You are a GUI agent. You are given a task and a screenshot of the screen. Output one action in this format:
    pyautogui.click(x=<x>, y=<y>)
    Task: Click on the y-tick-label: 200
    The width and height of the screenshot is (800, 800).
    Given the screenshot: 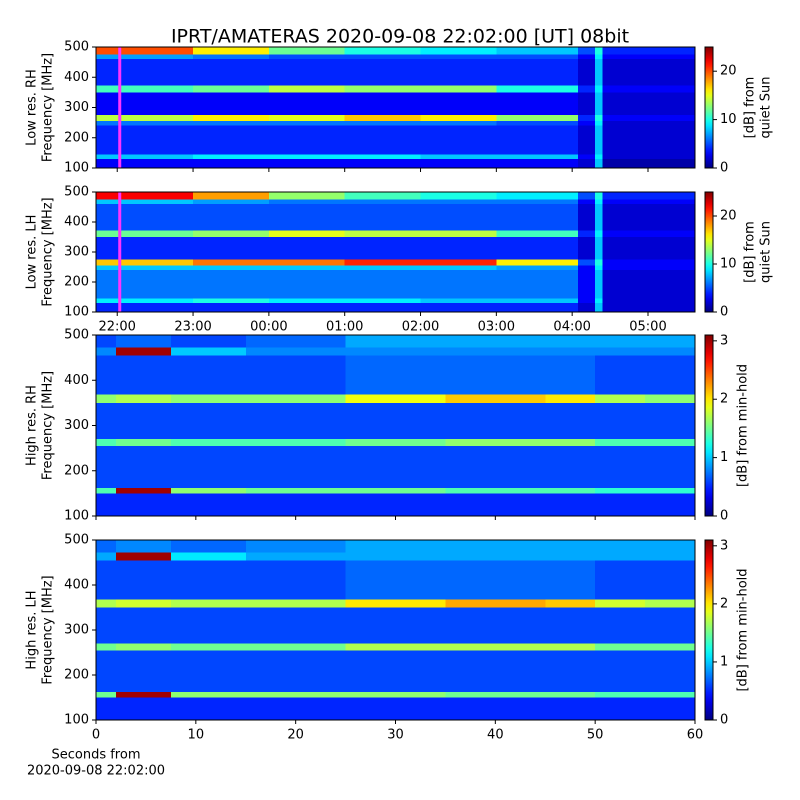 What is the action you would take?
    pyautogui.click(x=76, y=675)
    